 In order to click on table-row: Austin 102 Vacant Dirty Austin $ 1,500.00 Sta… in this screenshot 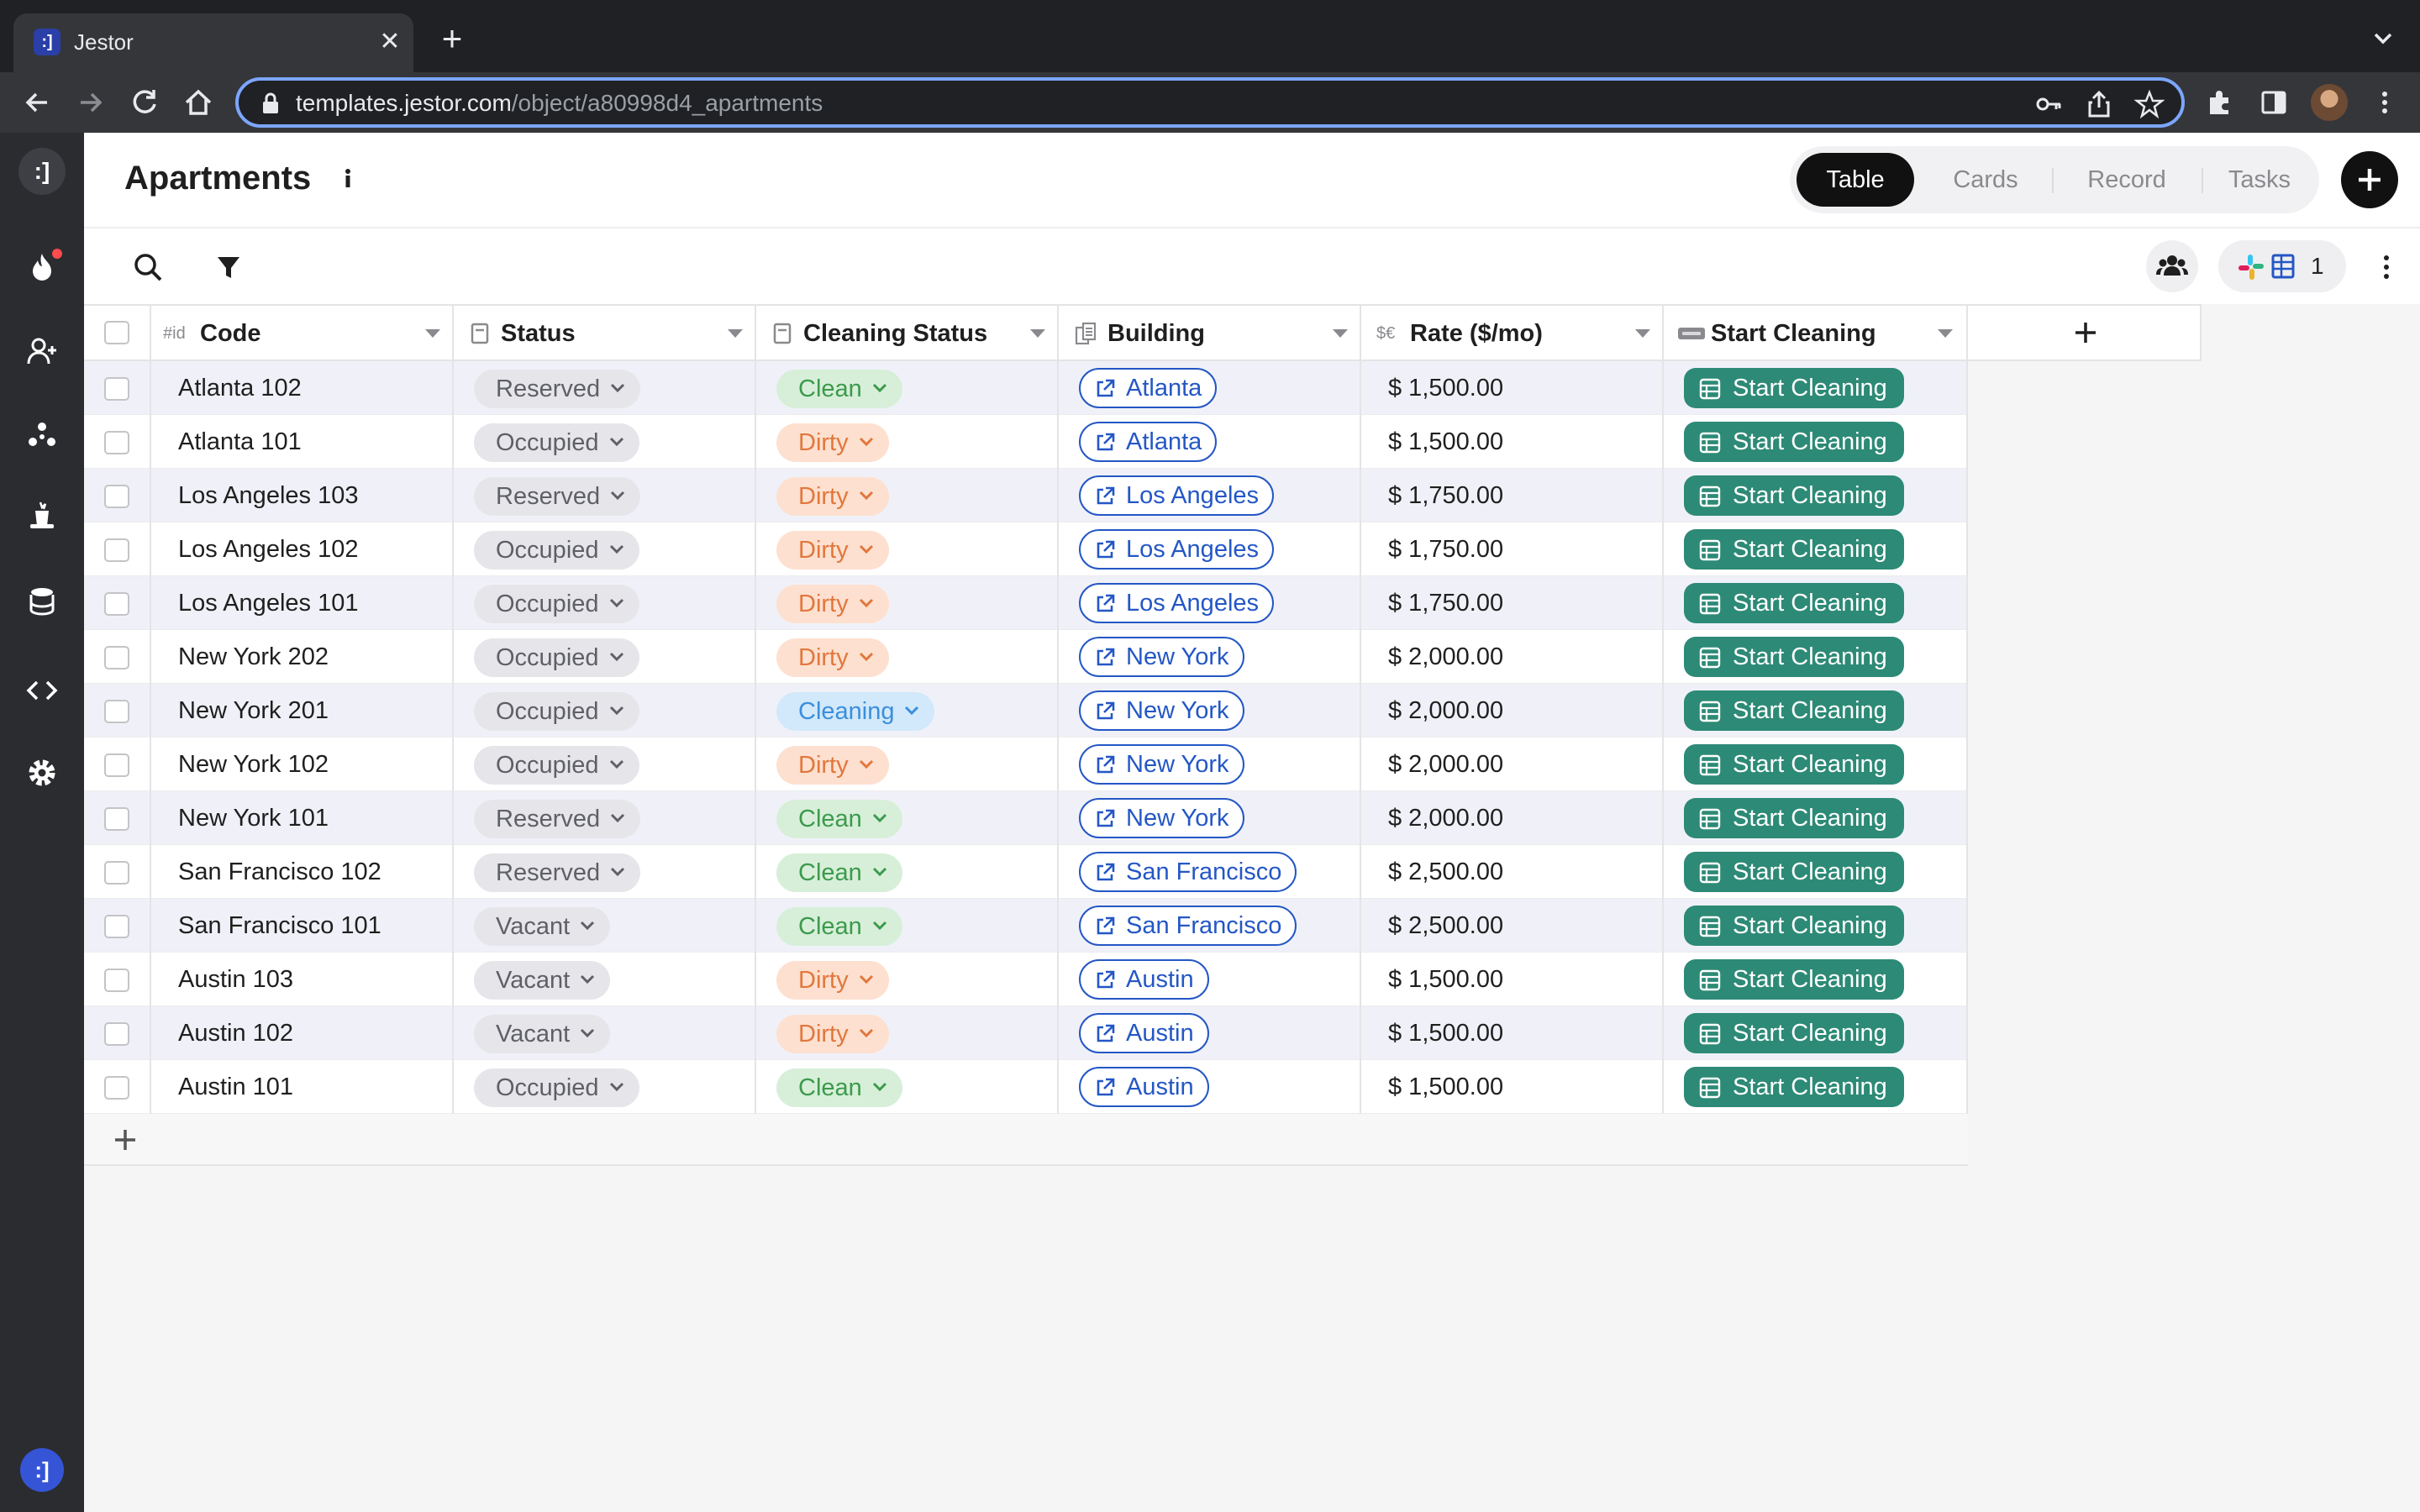, I will do `click(1026, 1033)`.